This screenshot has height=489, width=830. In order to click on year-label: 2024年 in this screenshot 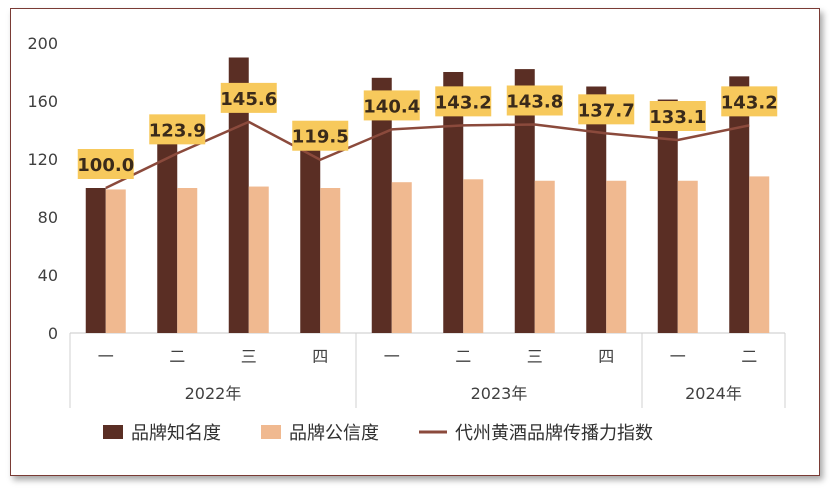, I will do `click(713, 393)`.